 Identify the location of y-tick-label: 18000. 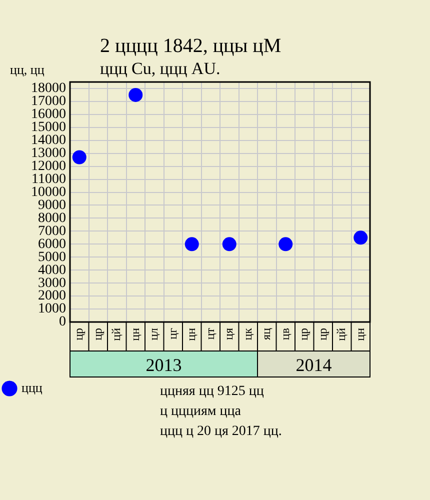
(48, 88).